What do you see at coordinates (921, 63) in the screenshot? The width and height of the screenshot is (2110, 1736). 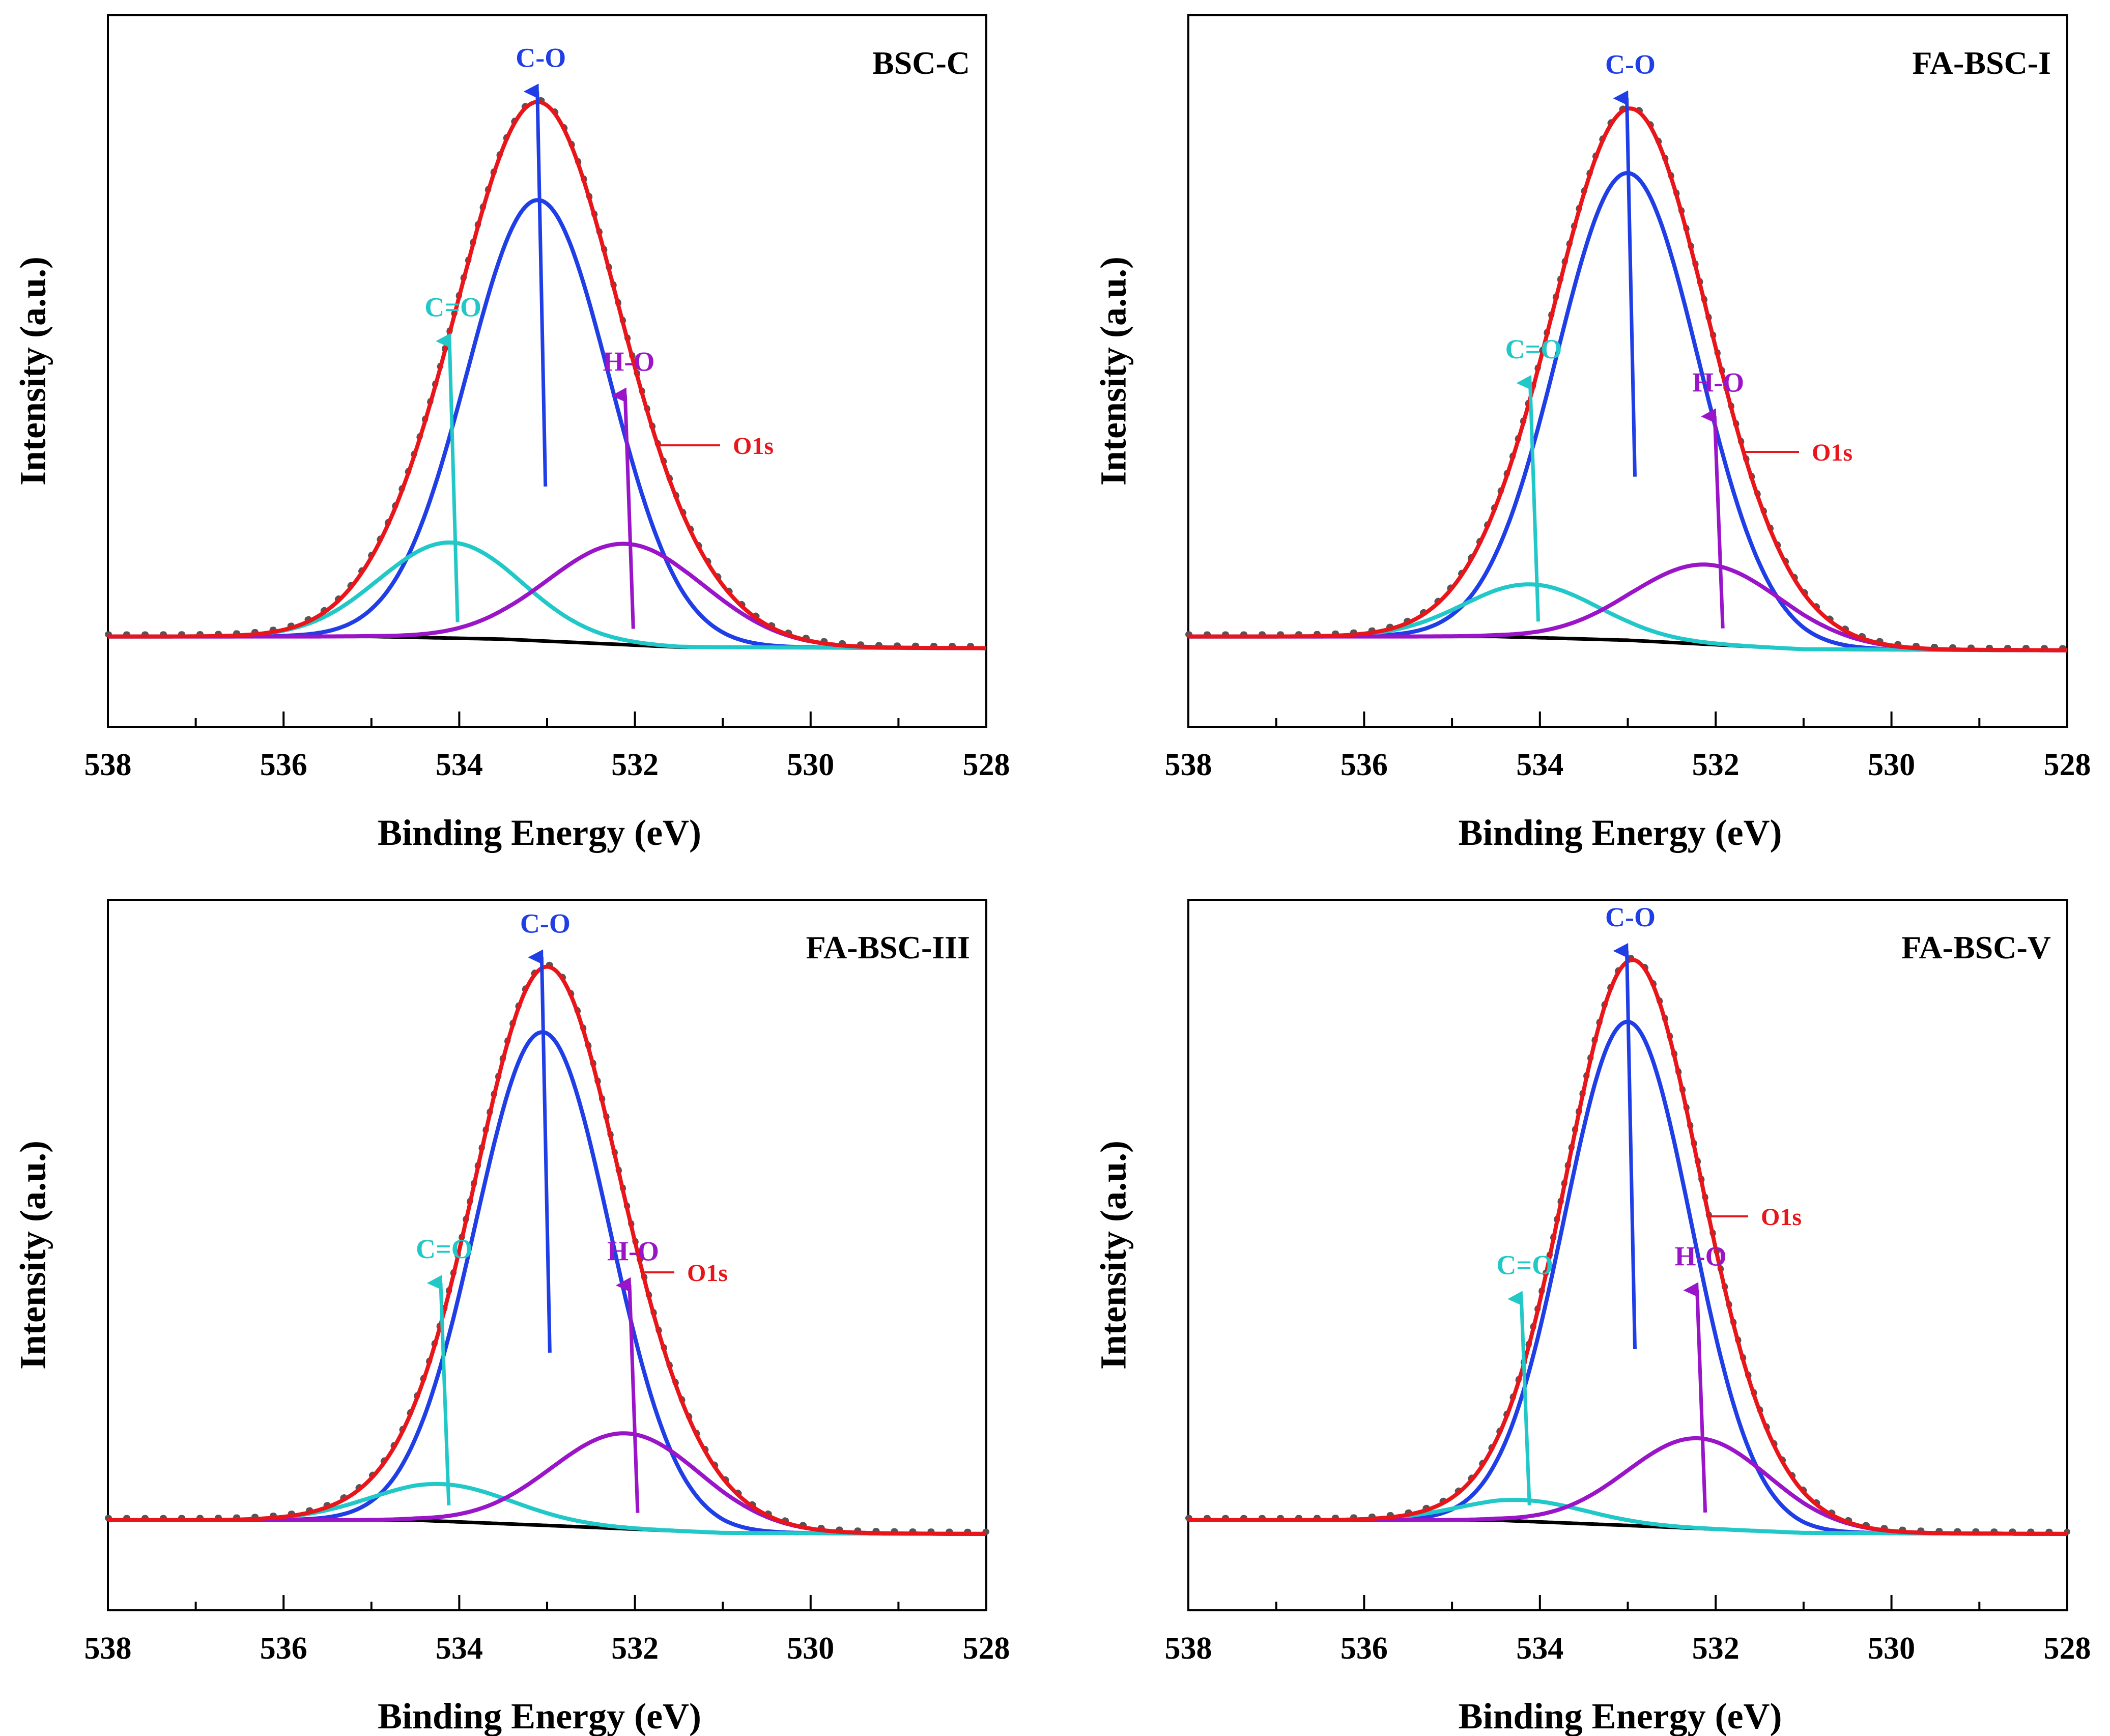 I see `panel-title: BSC-C` at bounding box center [921, 63].